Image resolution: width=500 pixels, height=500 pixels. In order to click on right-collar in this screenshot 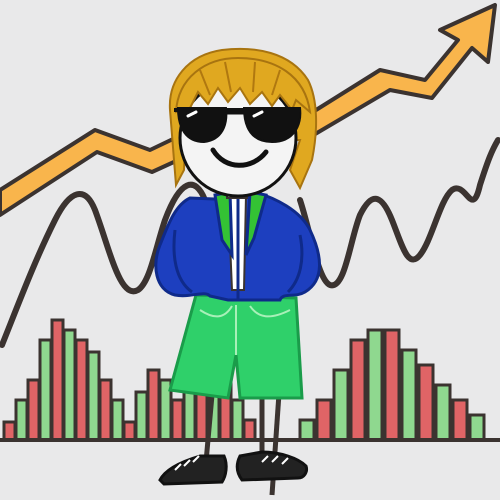, I will do `click(256, 223)`.